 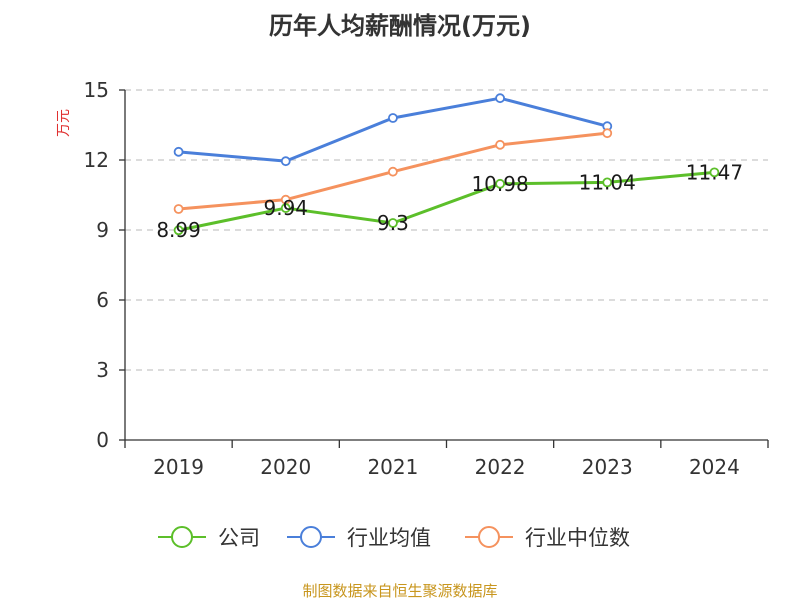 I want to click on x-tick-label: 2023, so click(x=607, y=467).